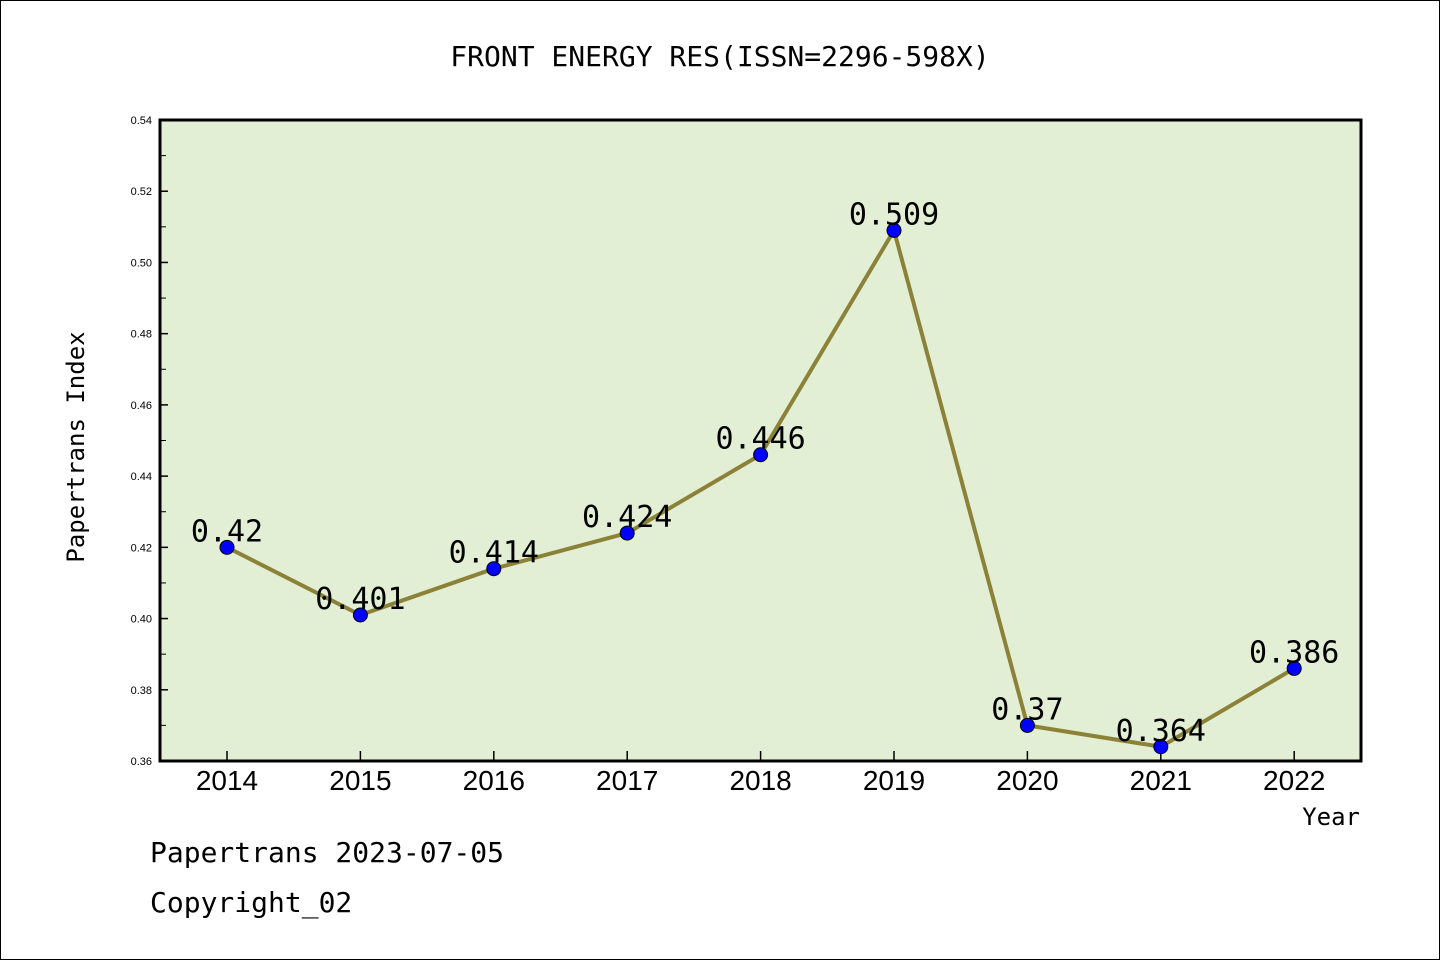 The image size is (1440, 960). What do you see at coordinates (76, 446) in the screenshot?
I see `y-axis-label: Papertrans Index` at bounding box center [76, 446].